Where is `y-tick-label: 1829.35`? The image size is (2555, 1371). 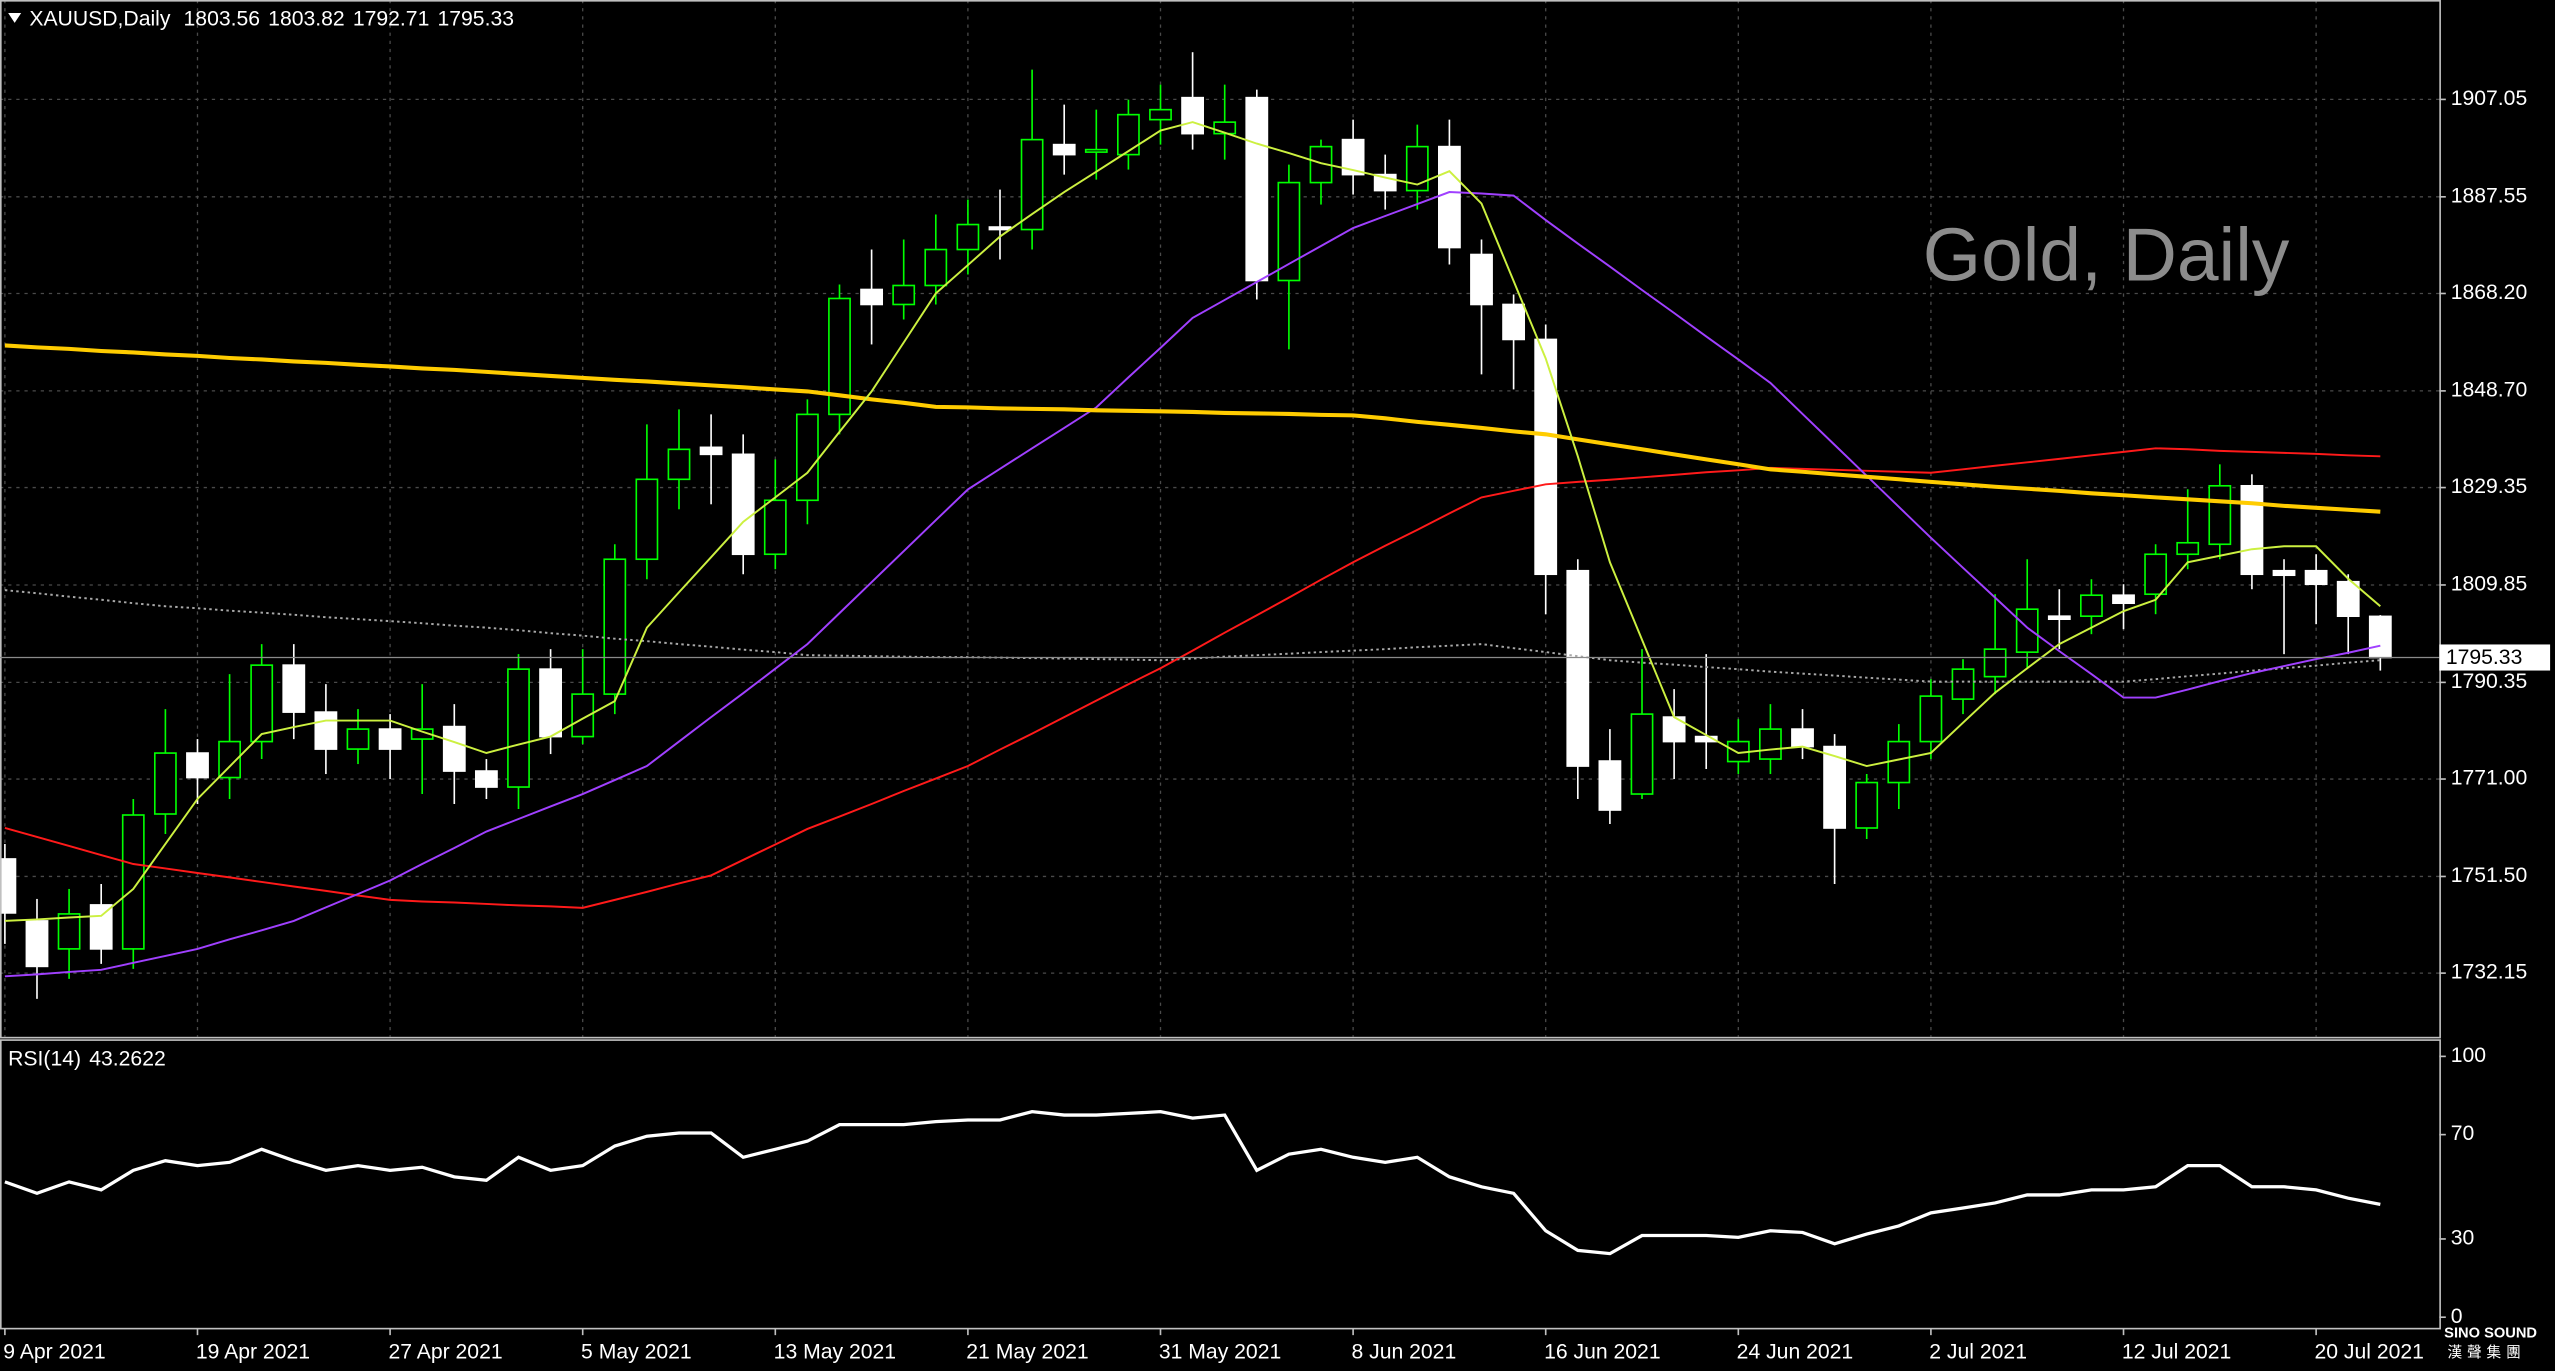
y-tick-label: 1829.35 is located at coordinates (2489, 486).